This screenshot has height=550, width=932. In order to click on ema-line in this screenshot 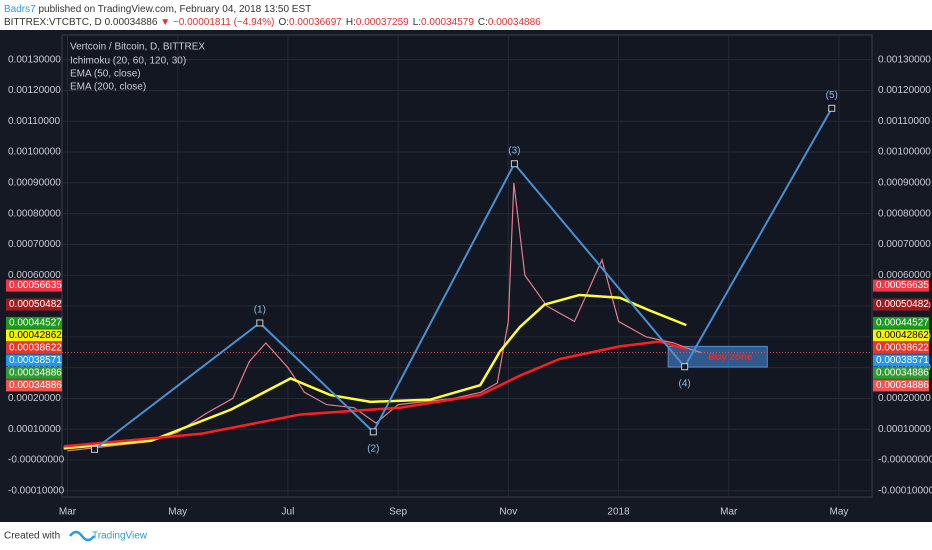, I will do `click(375, 394)`.